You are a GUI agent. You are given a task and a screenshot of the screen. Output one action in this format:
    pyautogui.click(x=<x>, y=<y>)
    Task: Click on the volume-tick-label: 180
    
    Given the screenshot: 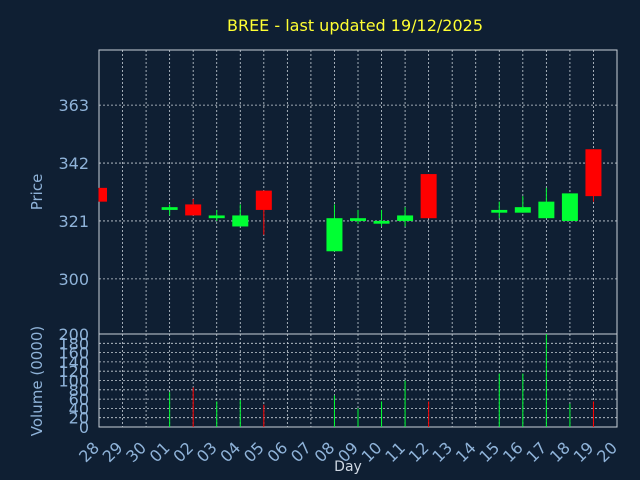 What is the action you would take?
    pyautogui.click(x=73, y=343)
    